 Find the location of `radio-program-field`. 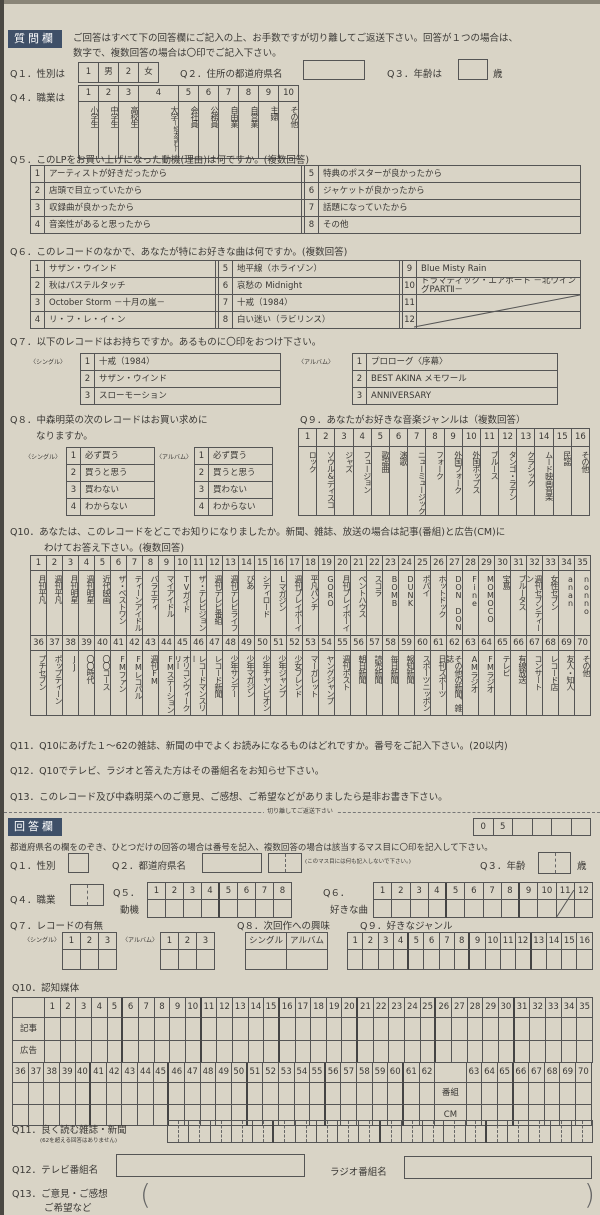

radio-program-field is located at coordinates (498, 1167).